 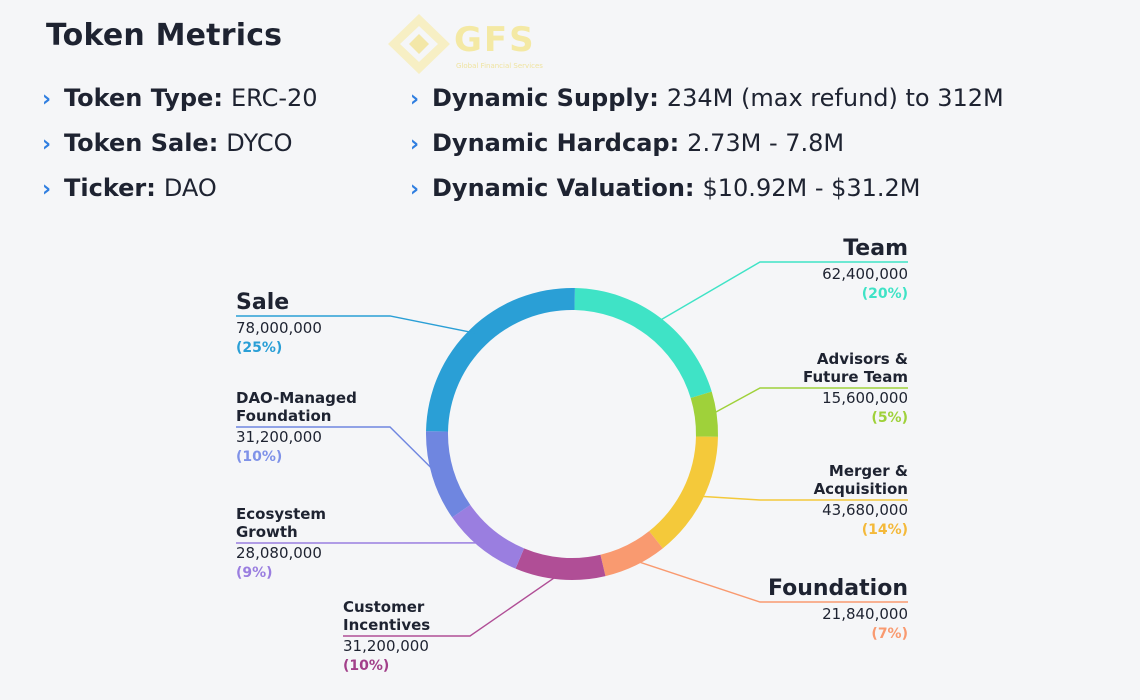 What do you see at coordinates (500, 360) in the screenshot?
I see `donut-slice-sale` at bounding box center [500, 360].